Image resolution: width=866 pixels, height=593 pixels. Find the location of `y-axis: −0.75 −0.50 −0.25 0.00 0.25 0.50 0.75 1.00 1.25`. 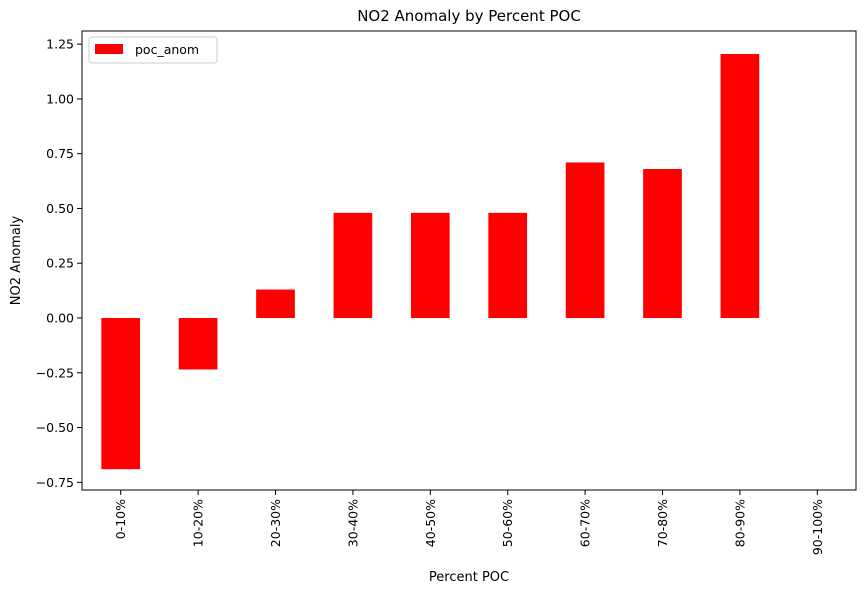

y-axis: −0.75 −0.50 −0.25 0.00 0.25 0.50 0.75 1.00 1.25 is located at coordinates (59, 263).